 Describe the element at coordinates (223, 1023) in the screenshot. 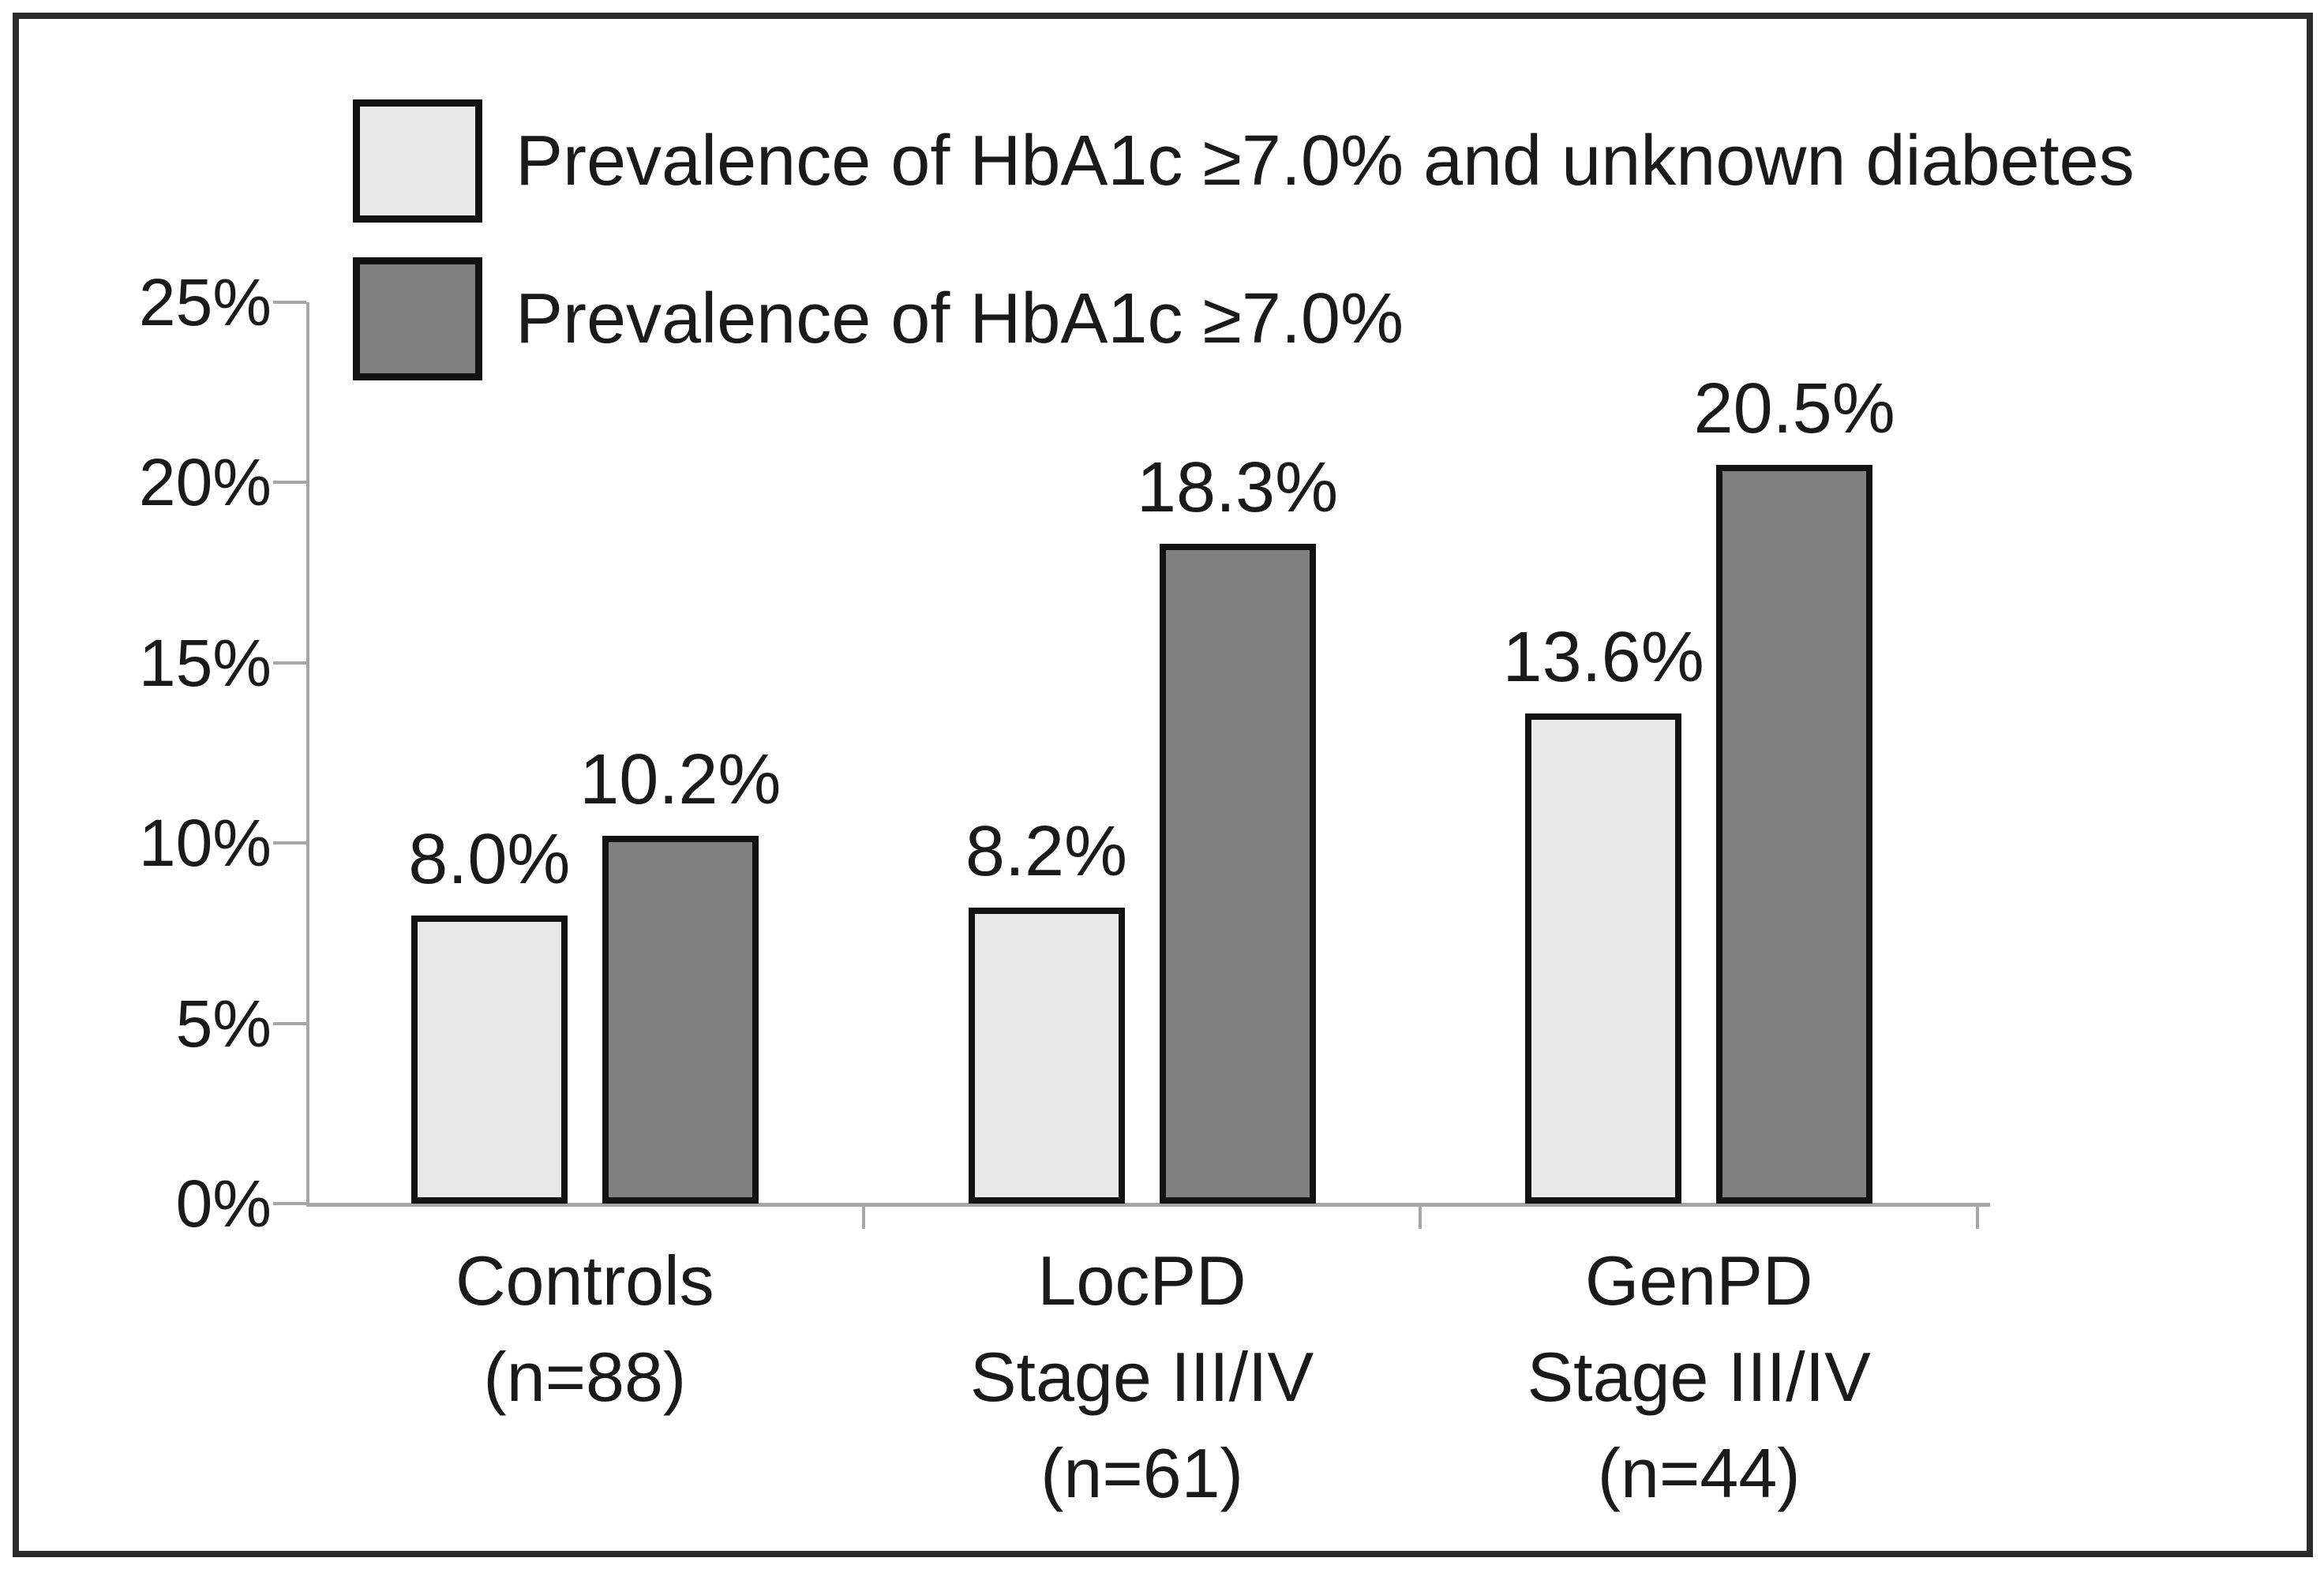

I see `y-tick-label: 5%` at that location.